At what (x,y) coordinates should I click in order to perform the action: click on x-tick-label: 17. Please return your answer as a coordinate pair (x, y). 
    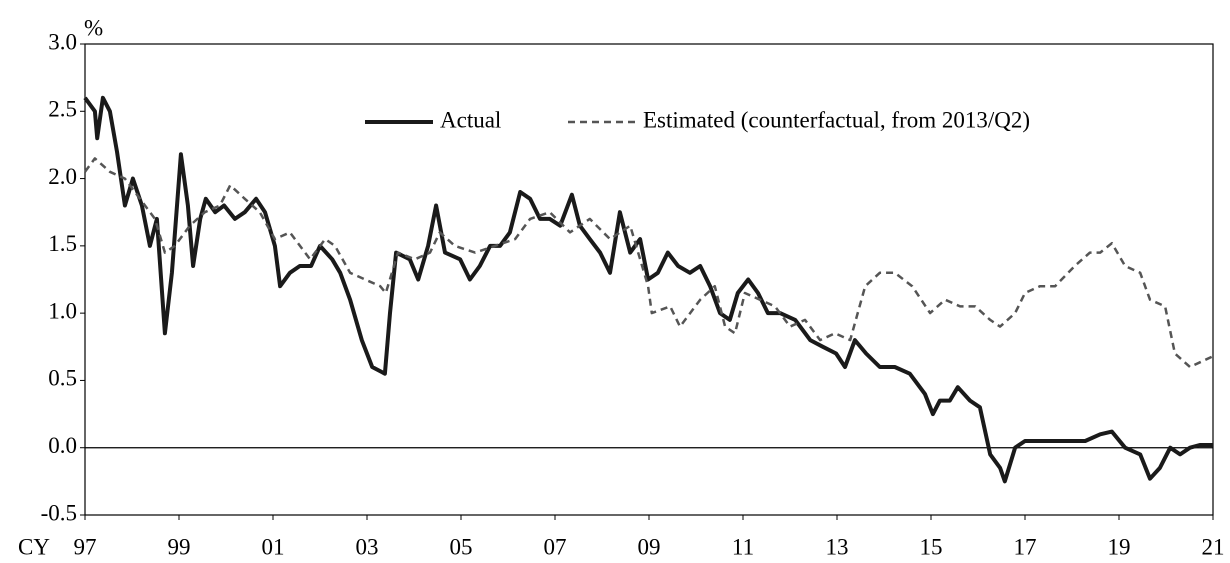
    Looking at the image, I should click on (1025, 546).